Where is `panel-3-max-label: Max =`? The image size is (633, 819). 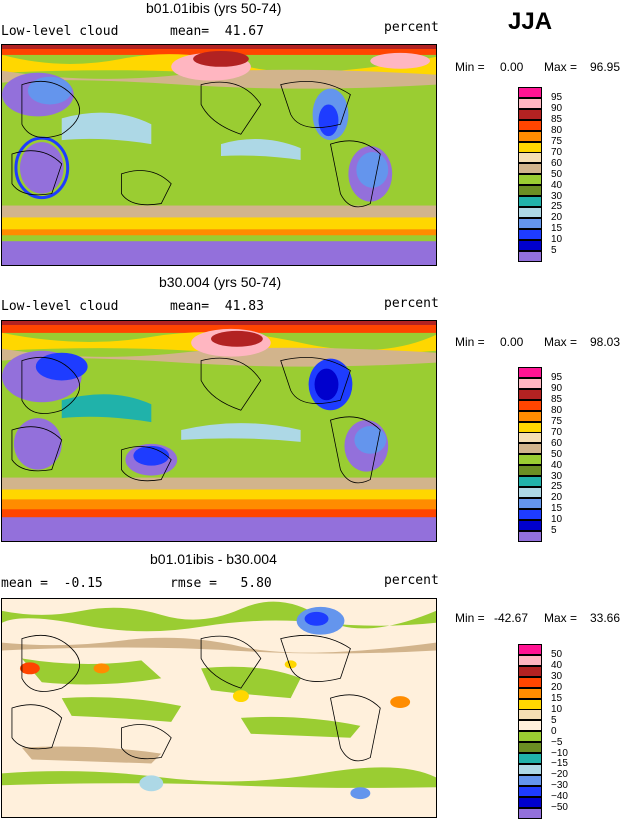 panel-3-max-label: Max = is located at coordinates (561, 618).